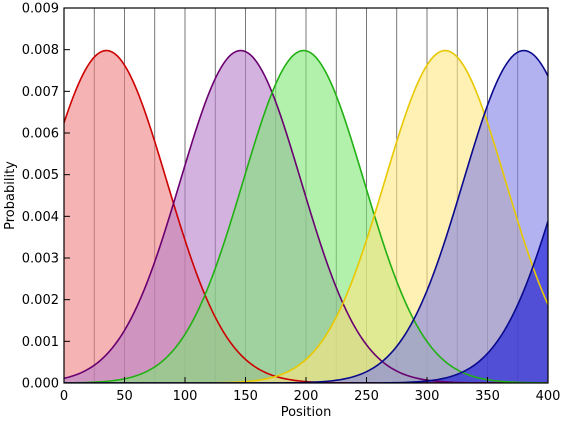  I want to click on x-tick-label: 0, so click(64, 396).